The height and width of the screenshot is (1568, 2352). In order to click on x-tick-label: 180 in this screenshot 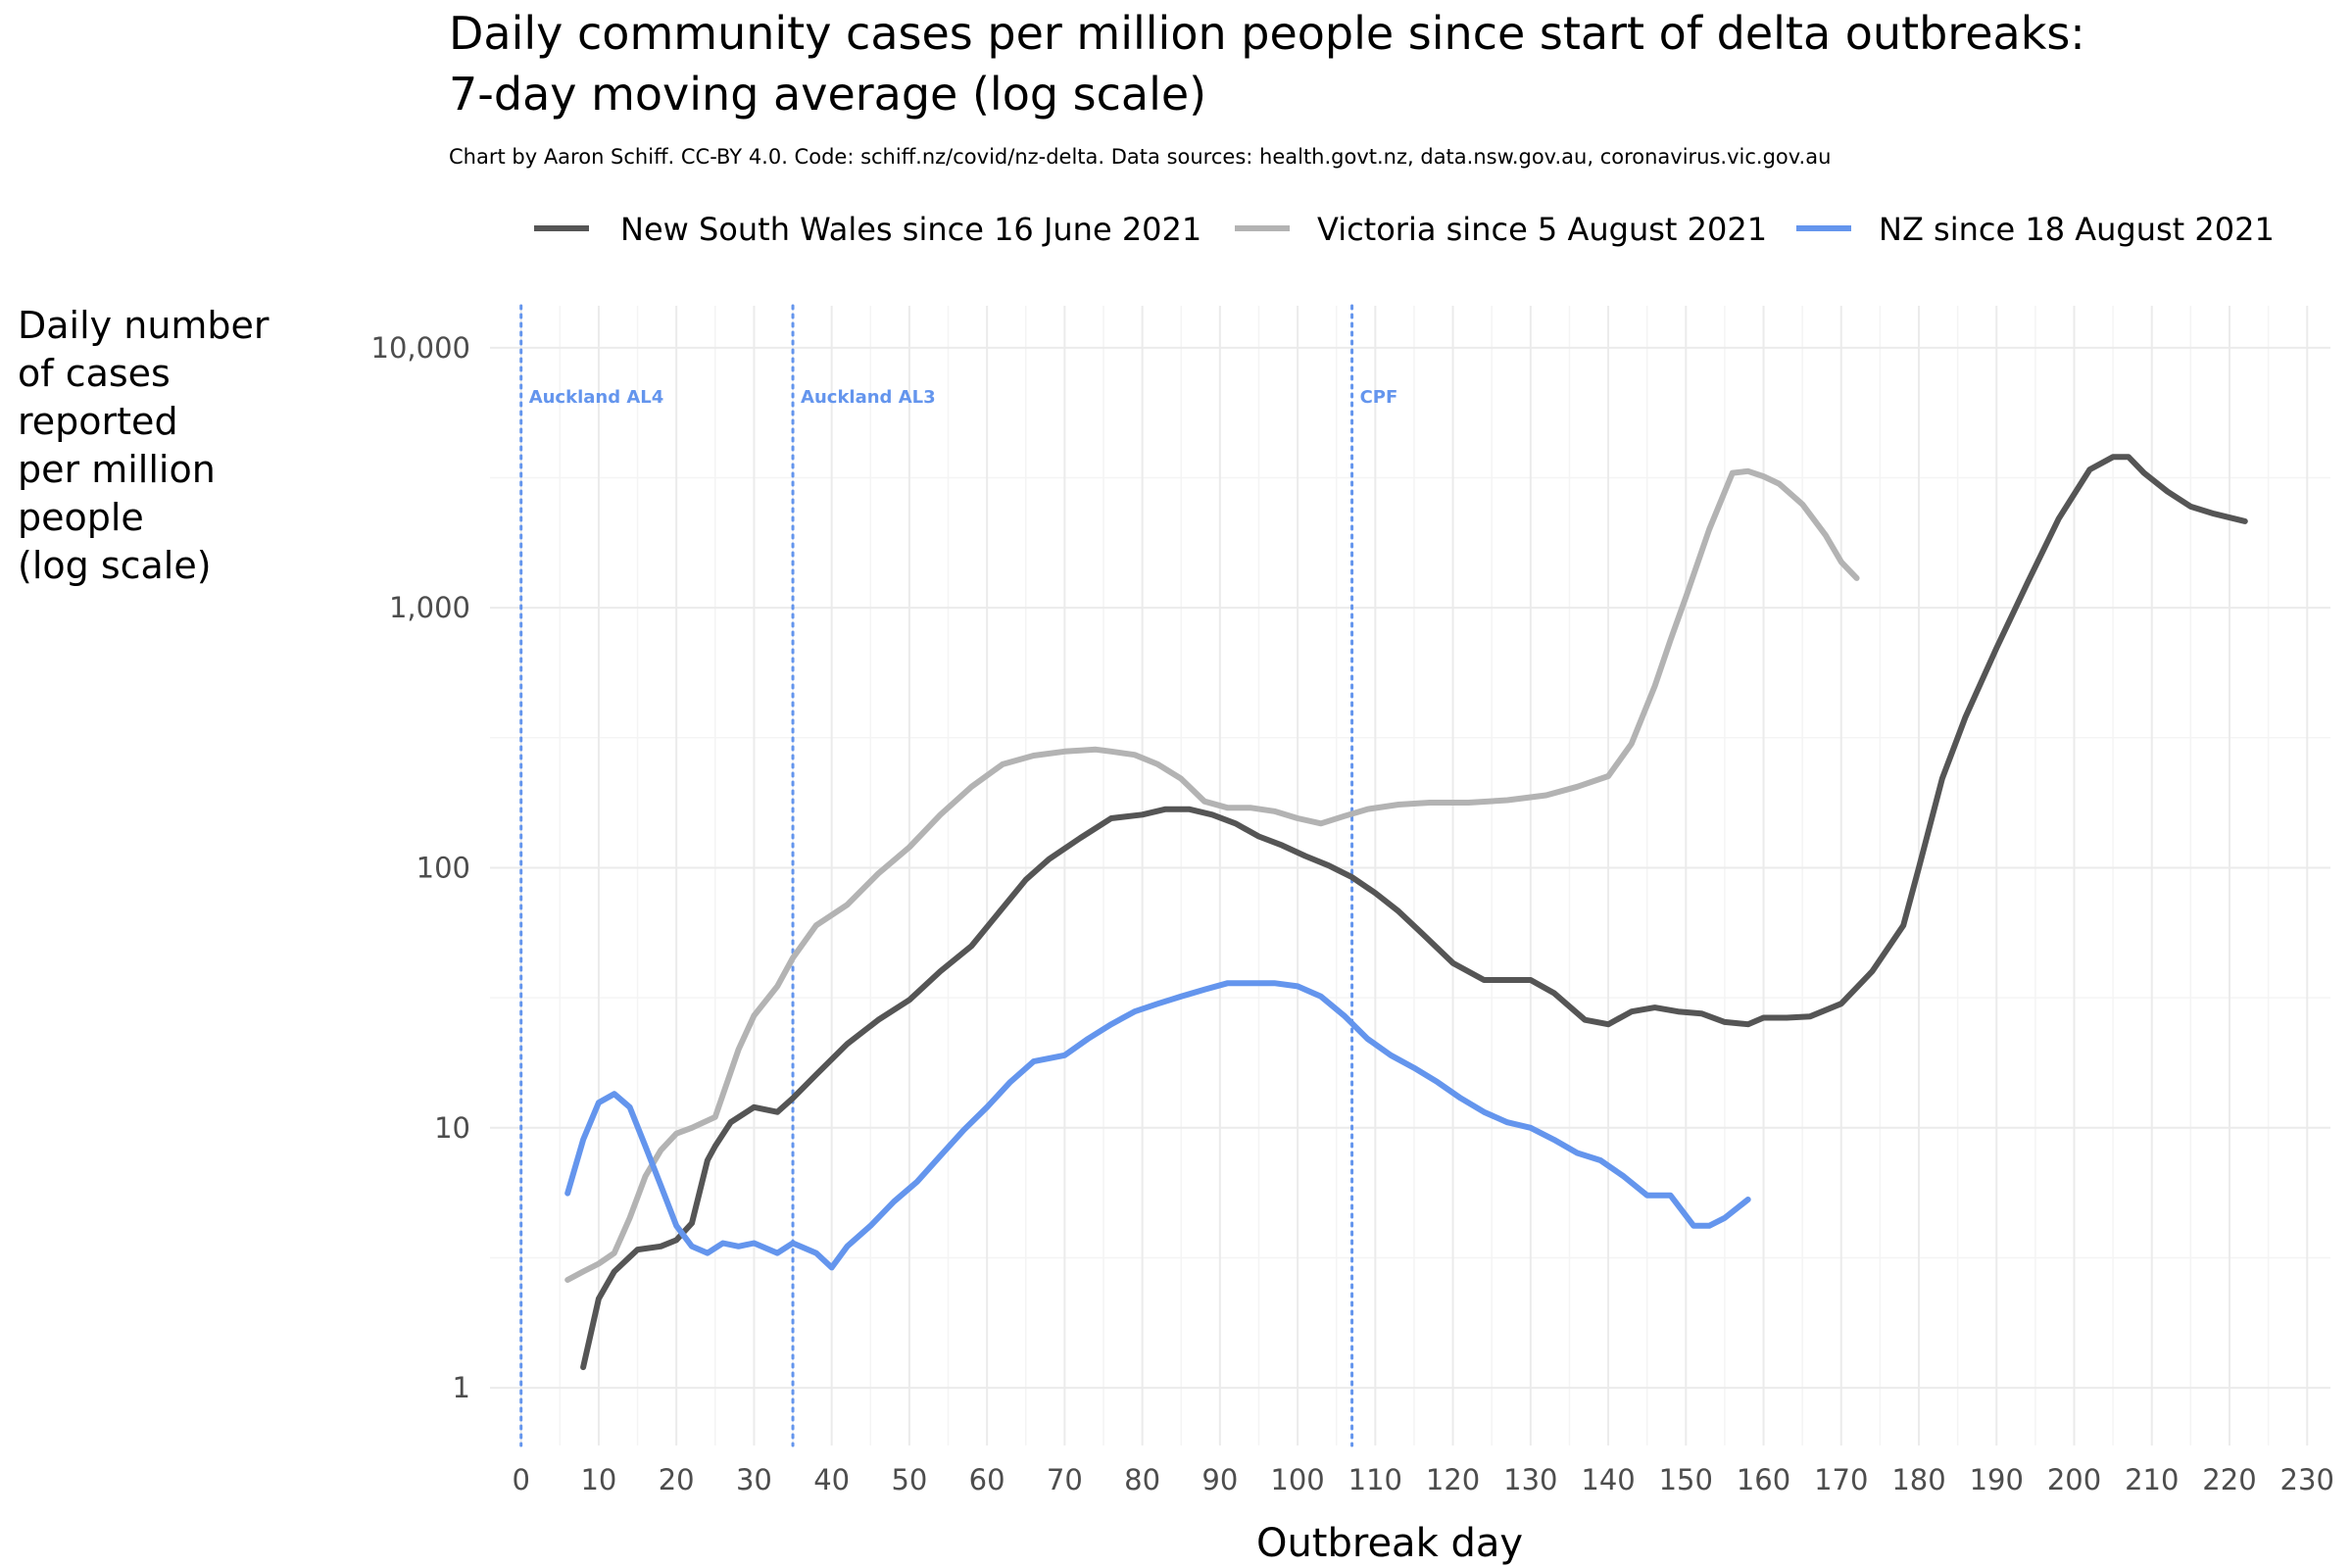, I will do `click(1918, 1479)`.